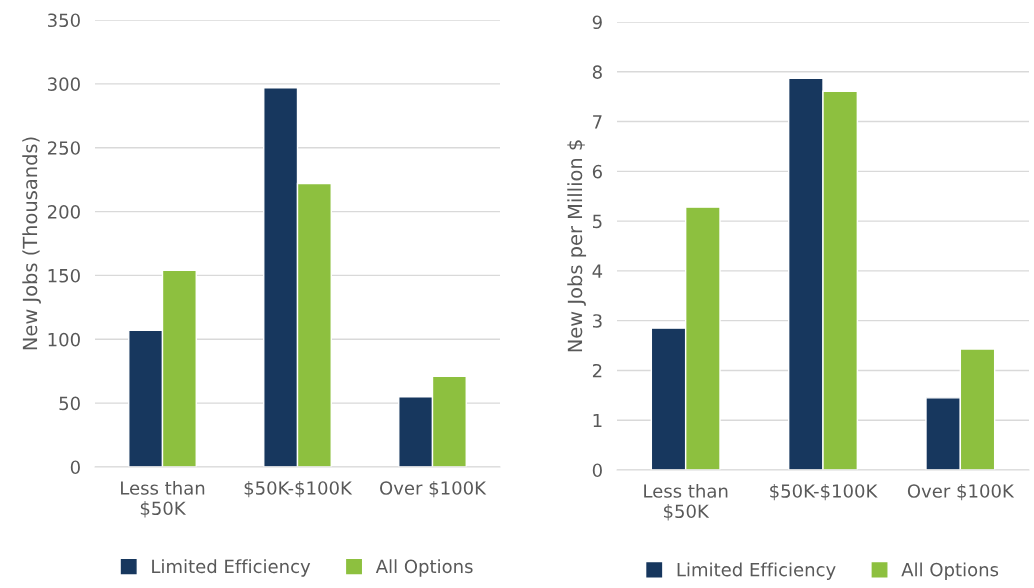 This screenshot has height=588, width=1034. Describe the element at coordinates (597, 321) in the screenshot. I see `y-tick-label: 3` at that location.